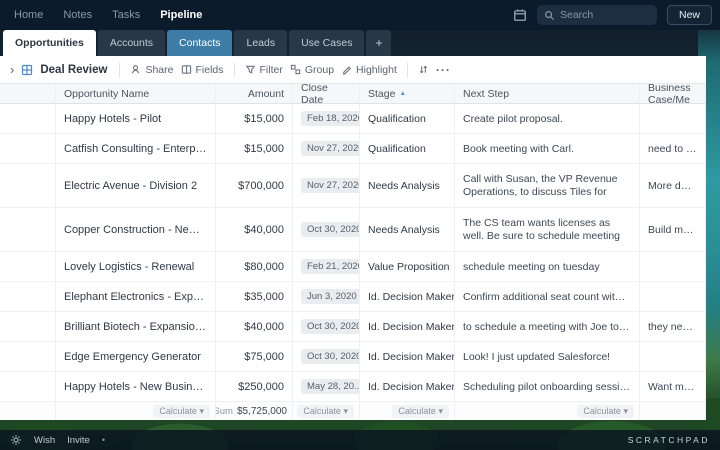  Describe the element at coordinates (673, 94) in the screenshot. I see `column-header-business-case: Business Case/Me` at that location.